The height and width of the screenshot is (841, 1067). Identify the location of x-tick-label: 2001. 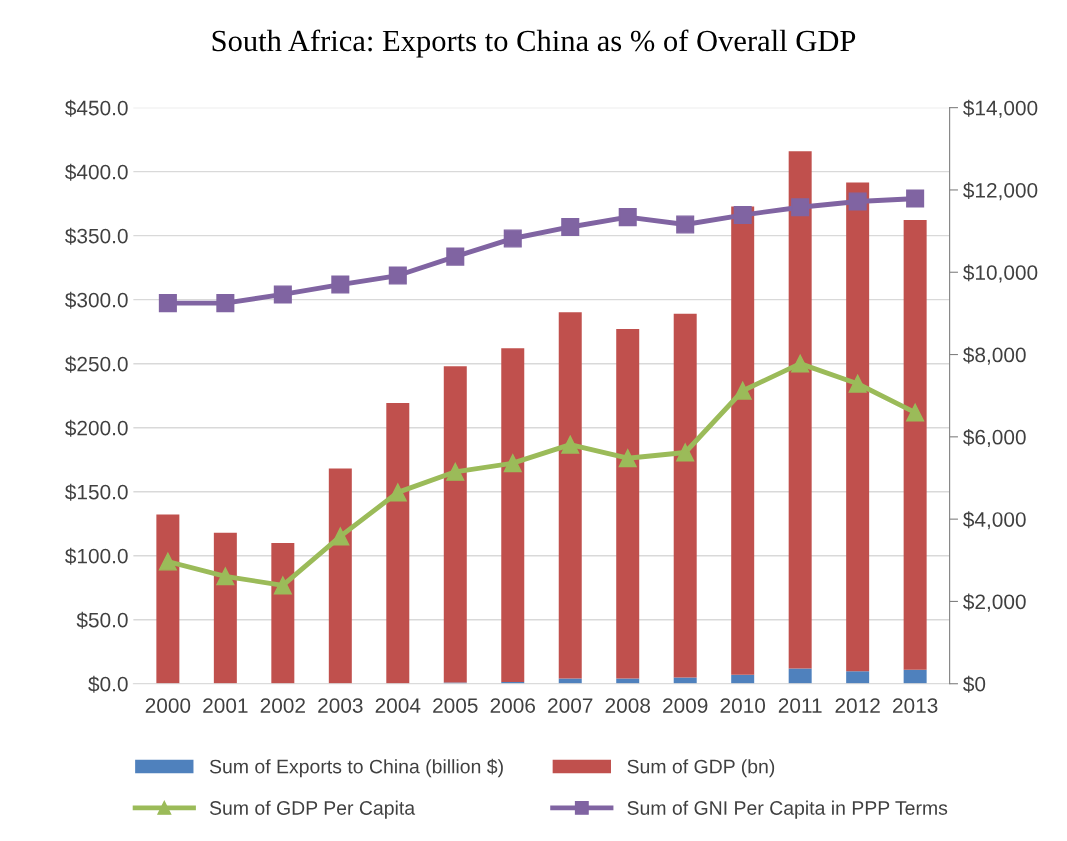
(225, 705).